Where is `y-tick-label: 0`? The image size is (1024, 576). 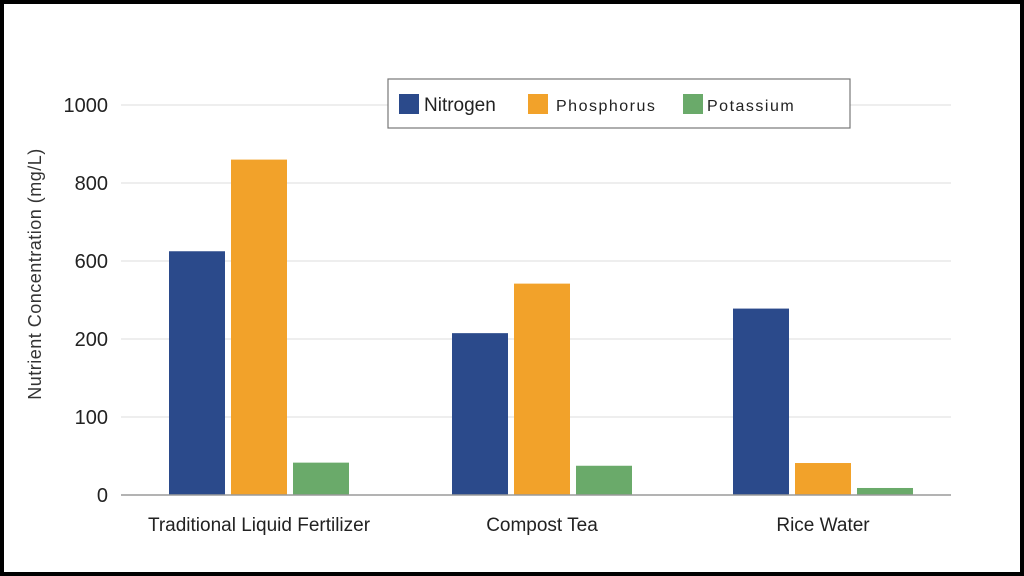 y-tick-label: 0 is located at coordinates (102, 496).